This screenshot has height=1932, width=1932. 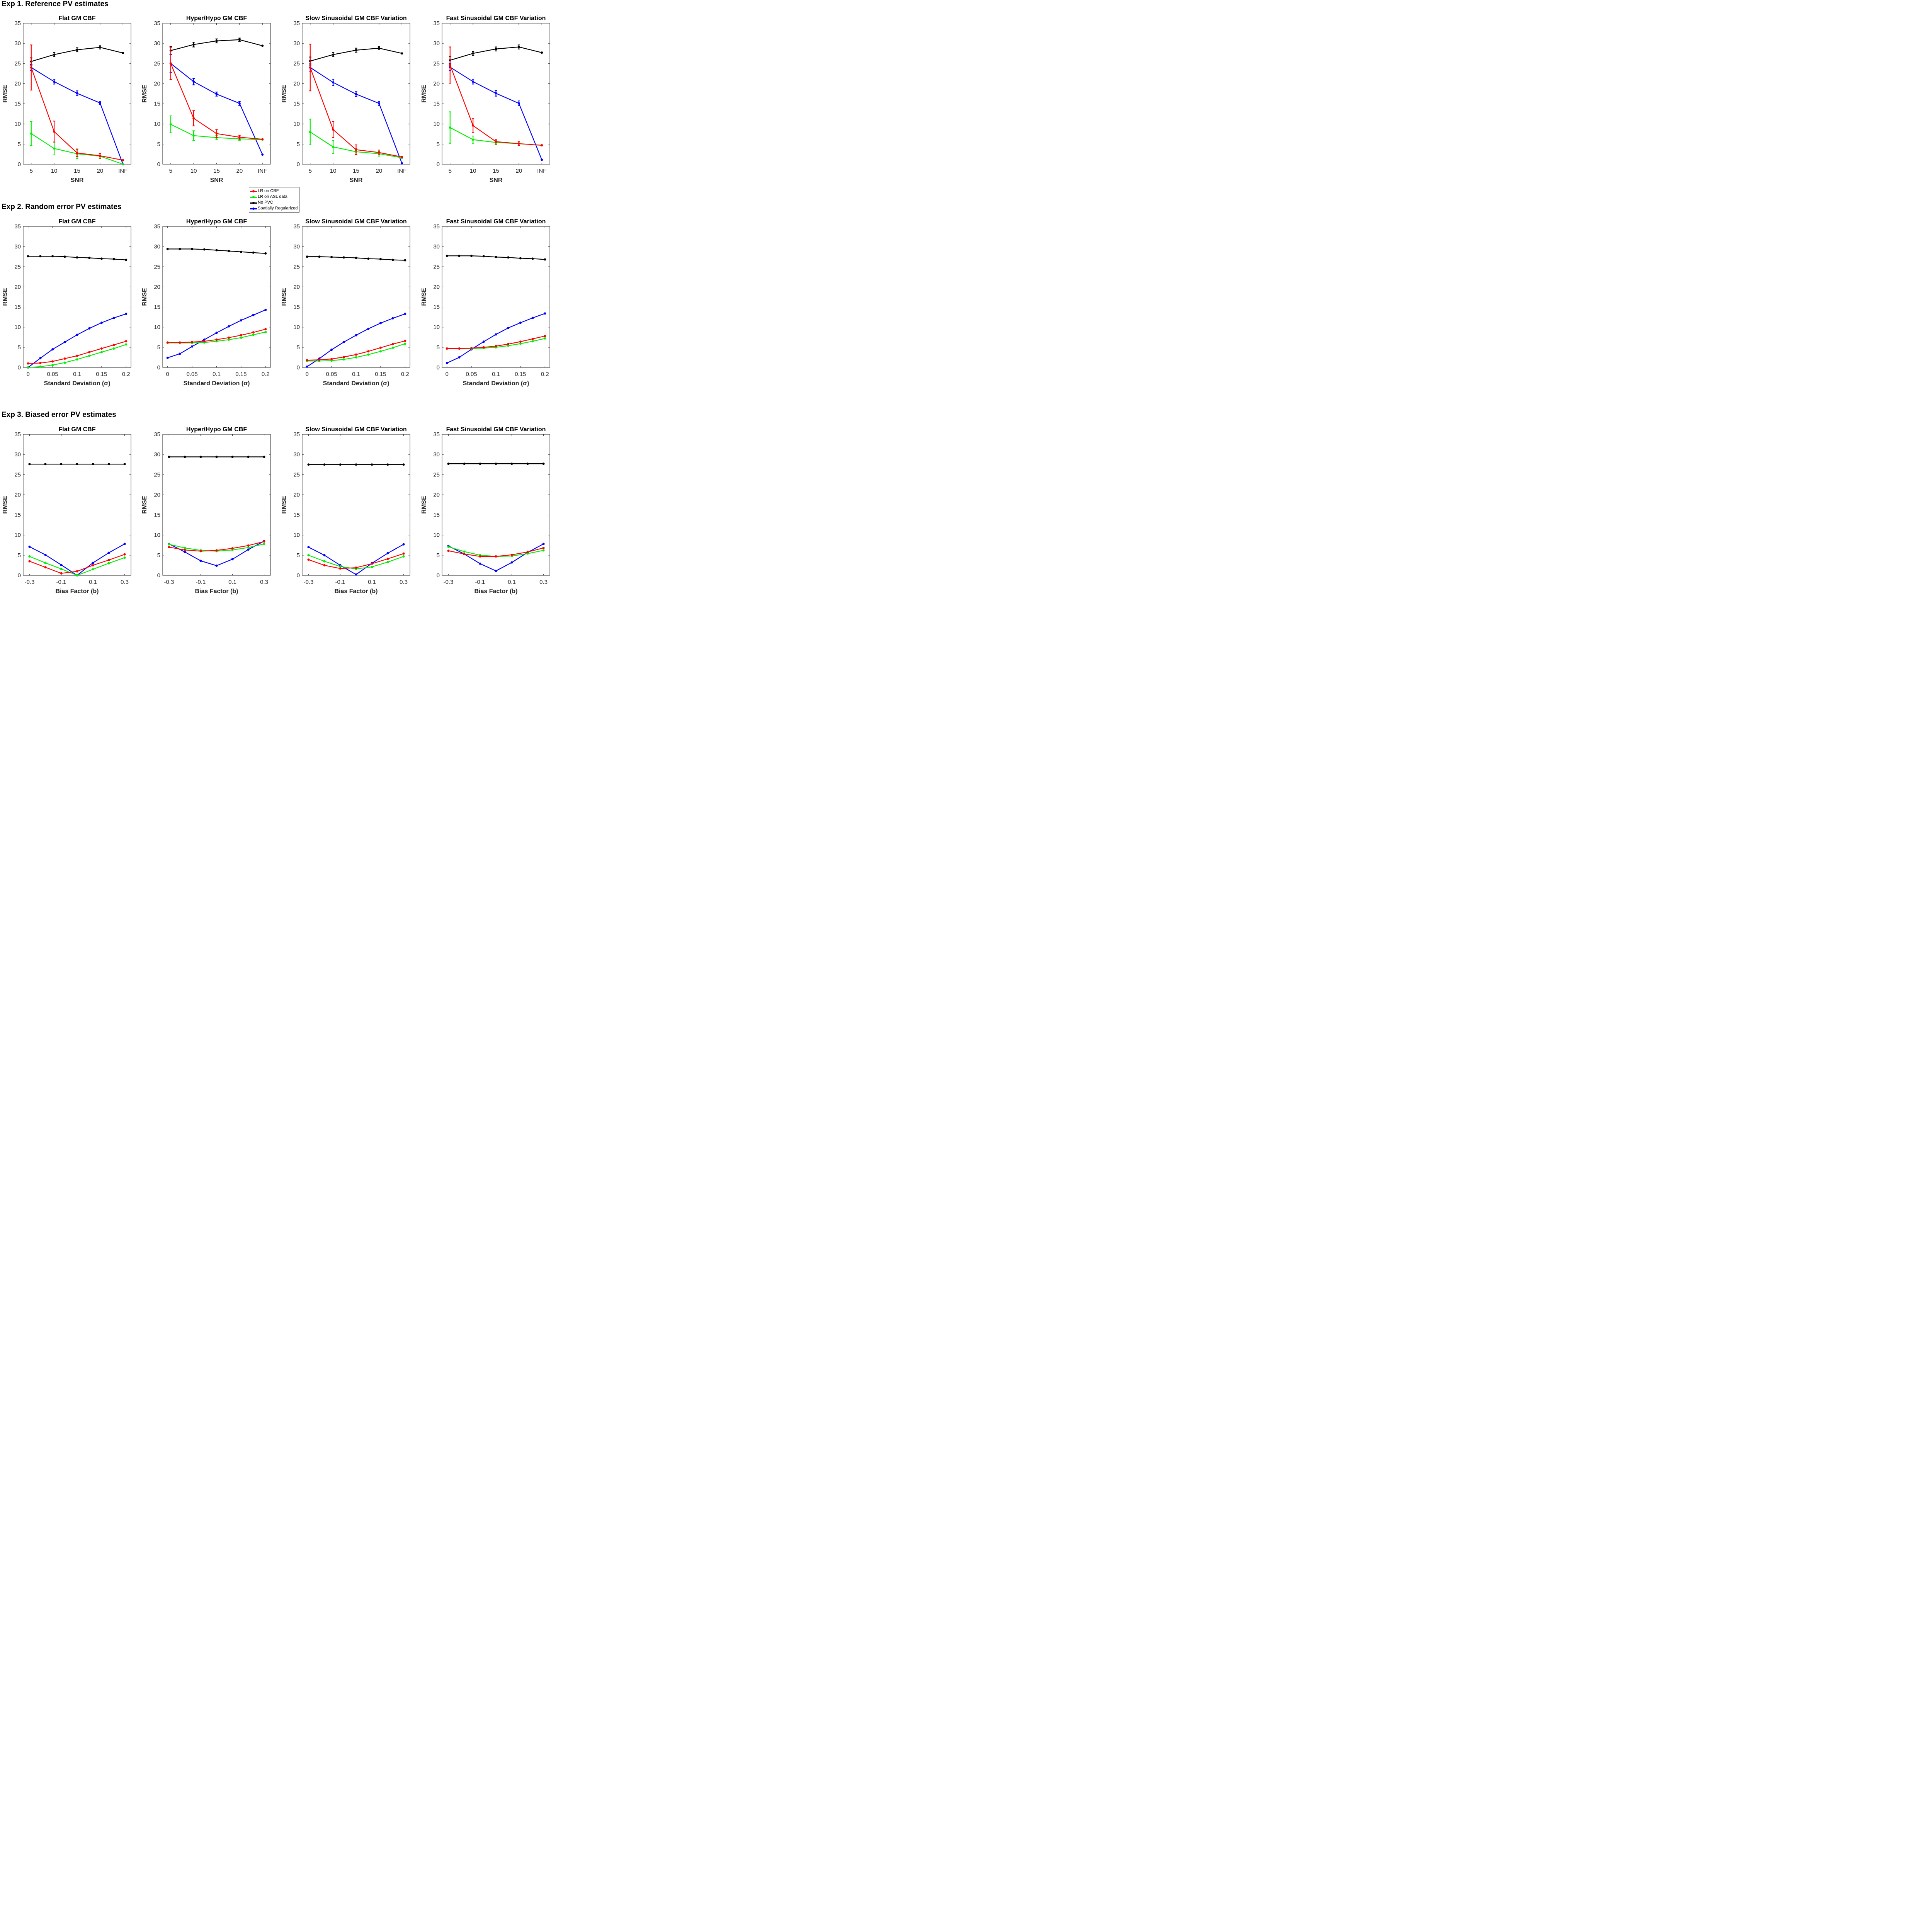 I want to click on chart-title: Flat GM CBF, so click(x=78, y=429).